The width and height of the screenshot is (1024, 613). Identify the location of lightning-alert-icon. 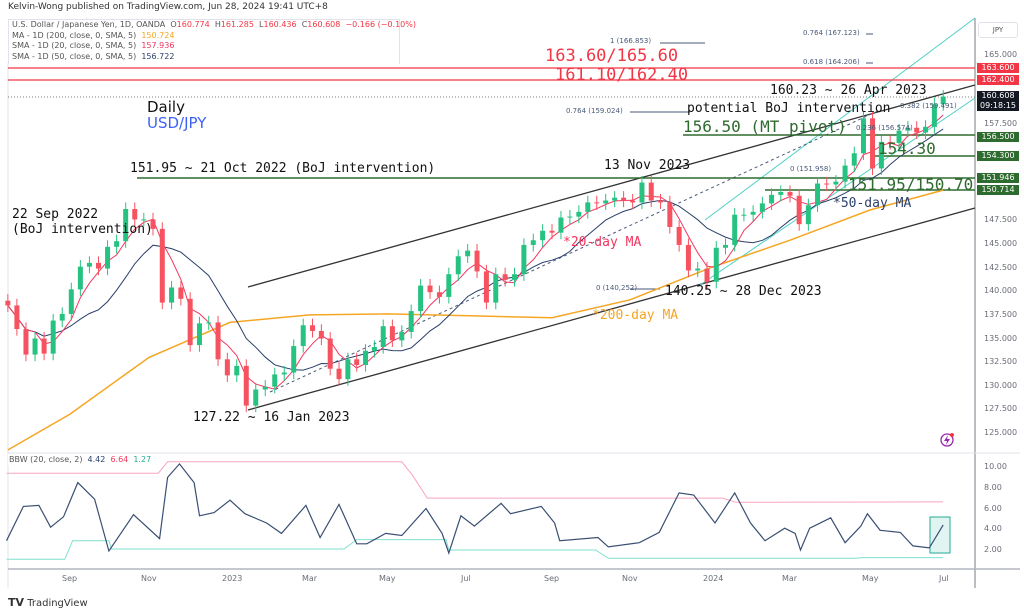
(947, 440).